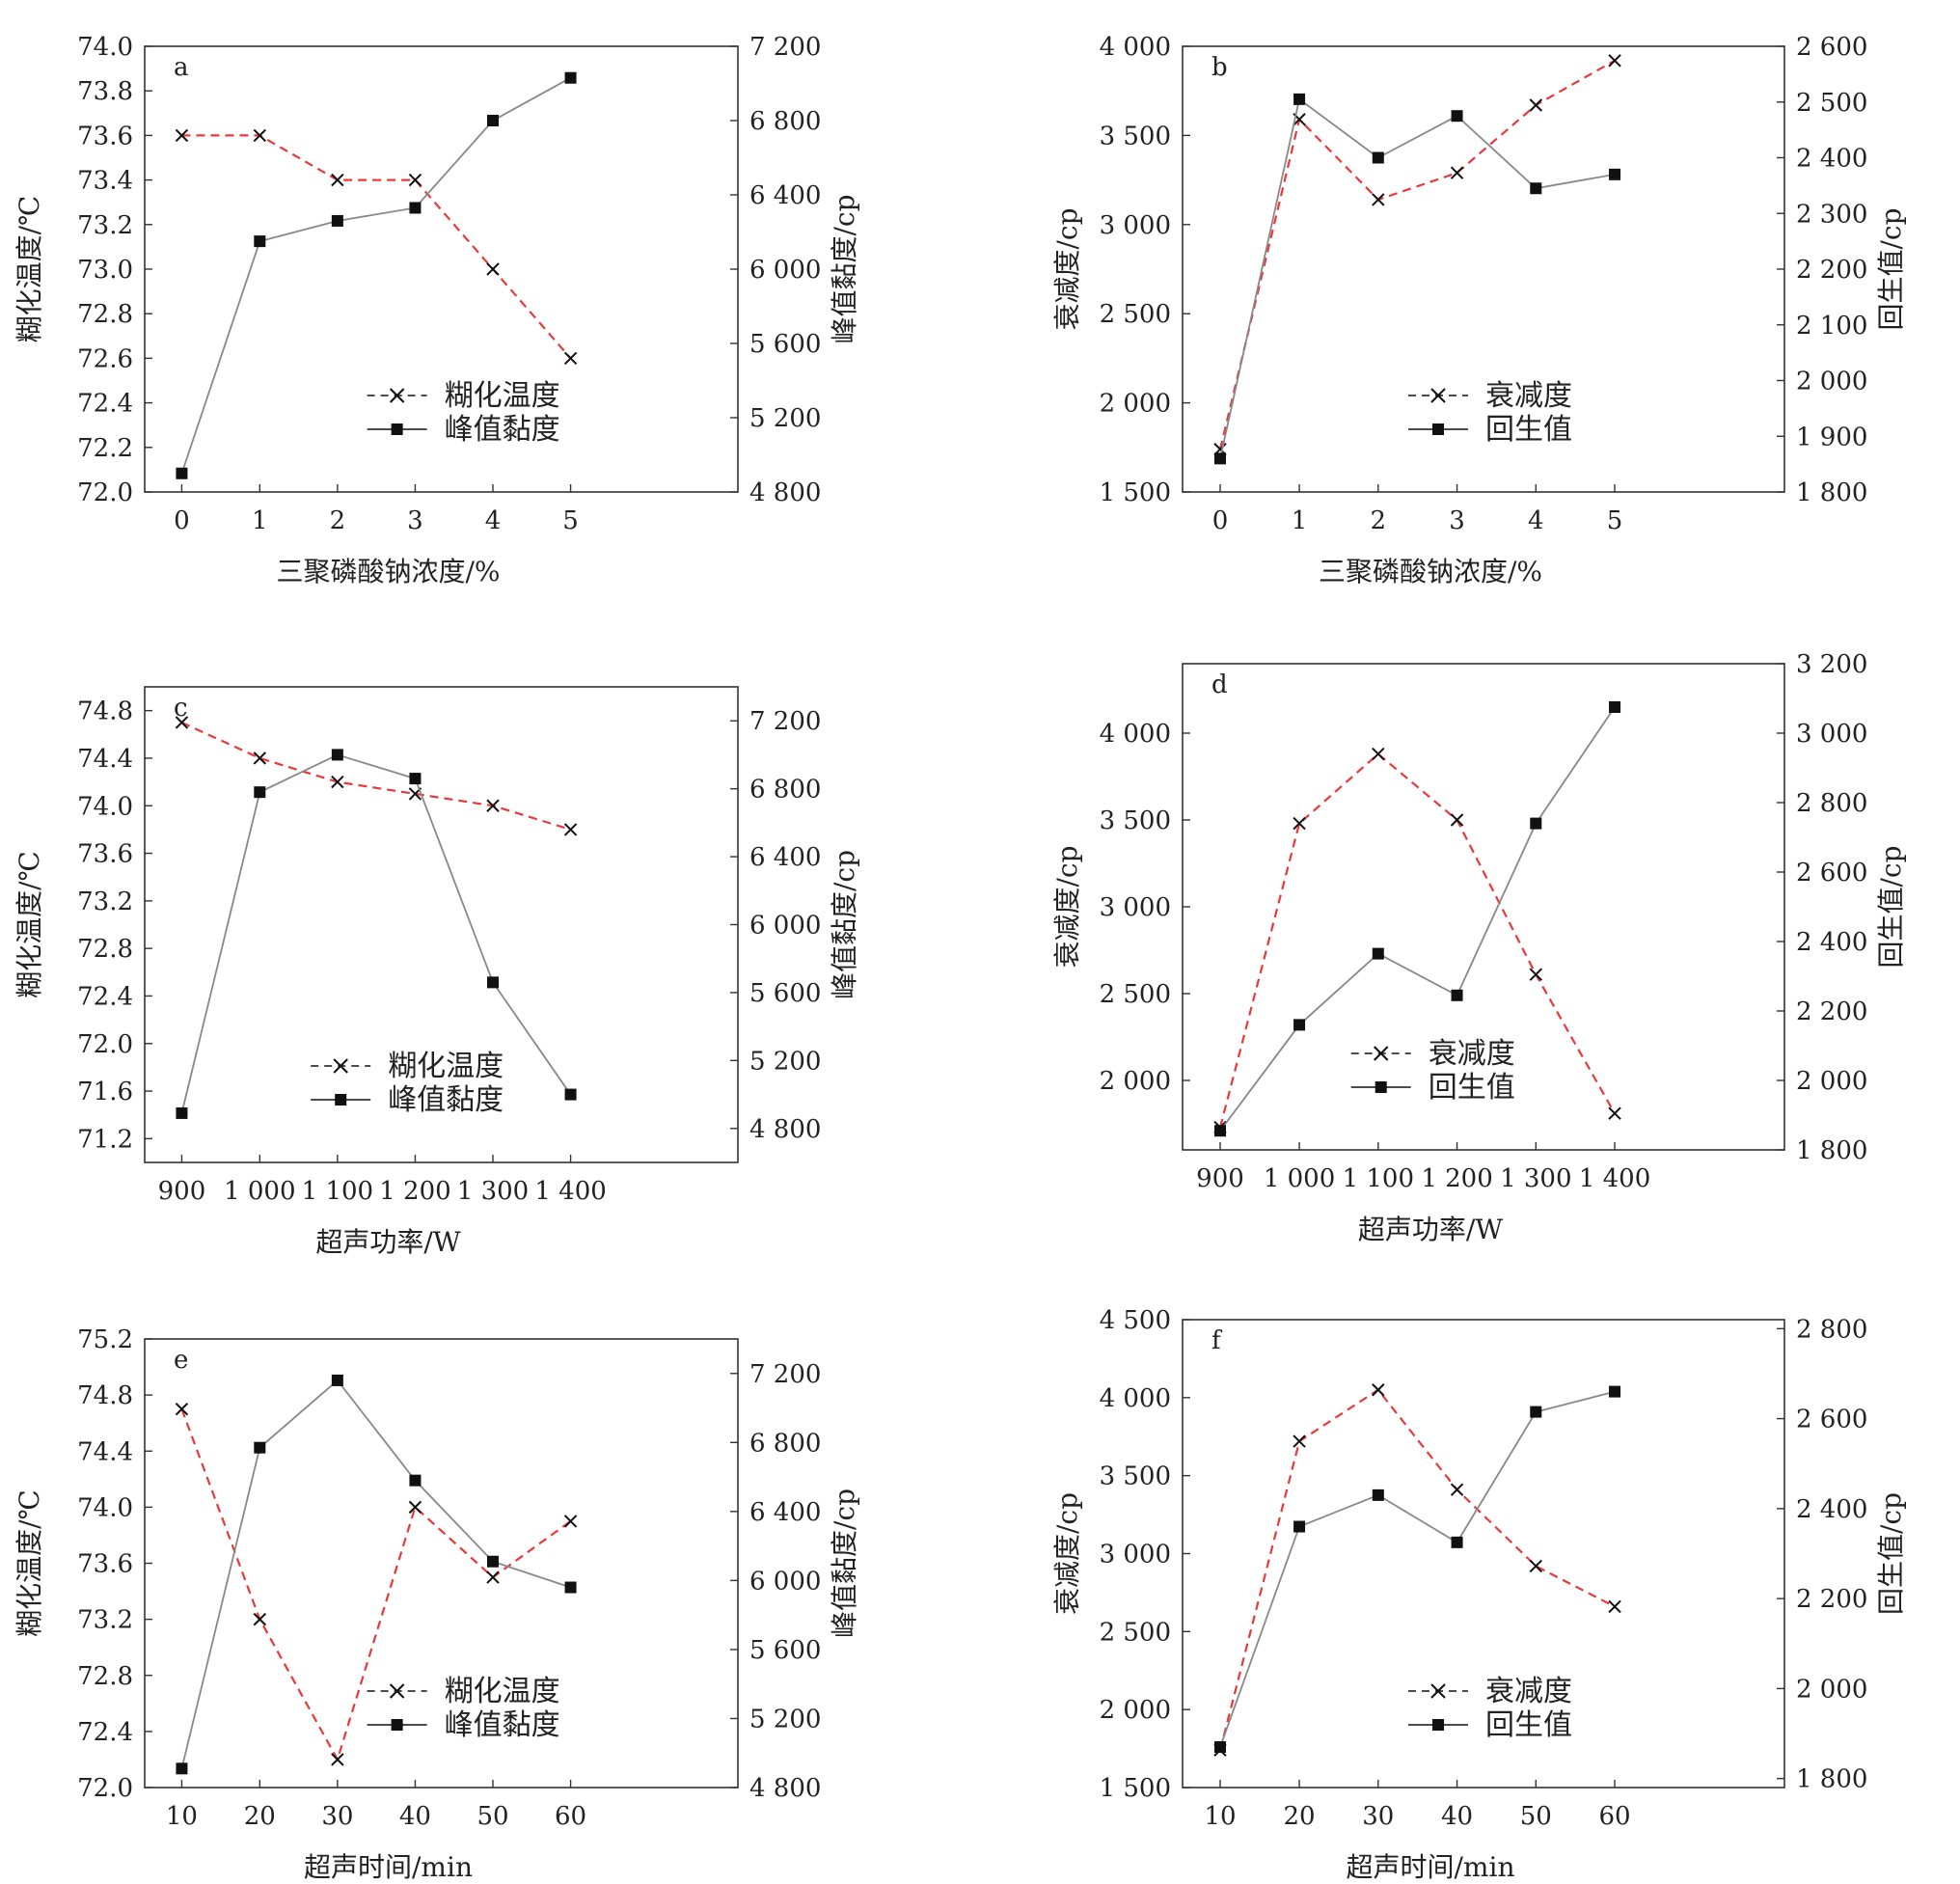  Describe the element at coordinates (1135, 314) in the screenshot. I see `y-left-tick-label: 2 500` at that location.